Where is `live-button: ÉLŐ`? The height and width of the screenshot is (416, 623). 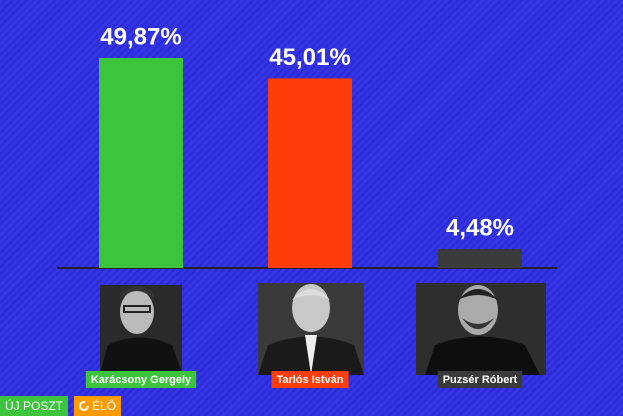
live-button: ÉLŐ is located at coordinates (98, 406).